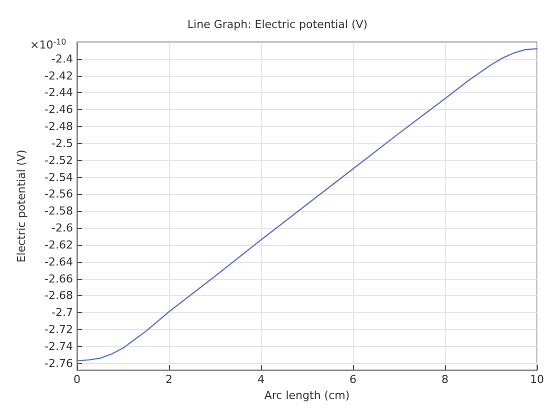 Image resolution: width=555 pixels, height=414 pixels. Describe the element at coordinates (58, 160) in the screenshot. I see `y-tick-label: -2.52` at that location.